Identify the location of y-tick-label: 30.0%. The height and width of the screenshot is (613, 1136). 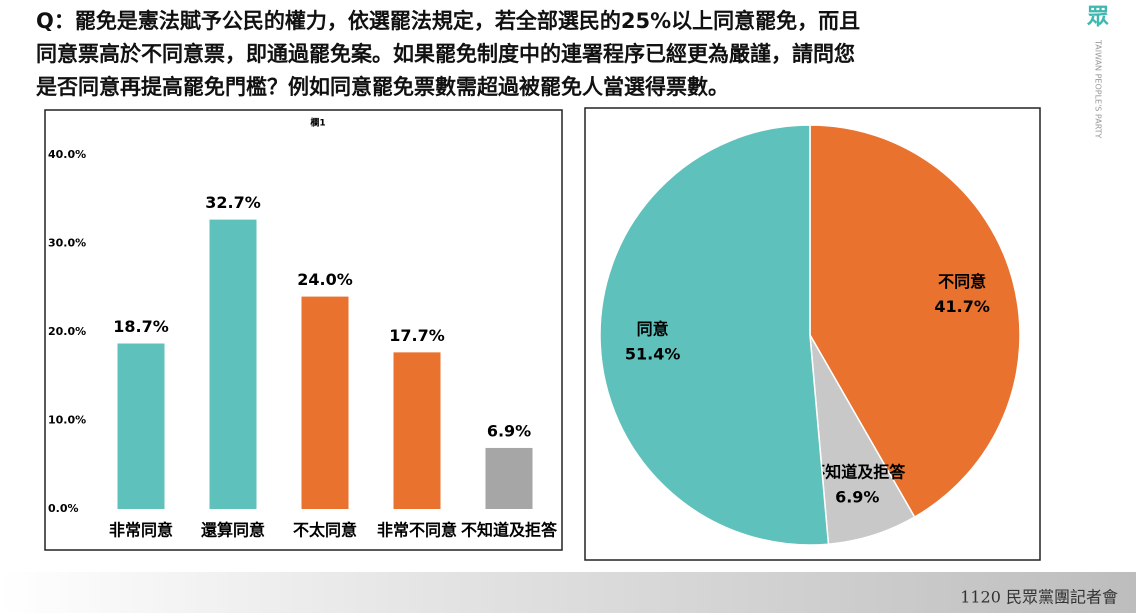
(67, 243).